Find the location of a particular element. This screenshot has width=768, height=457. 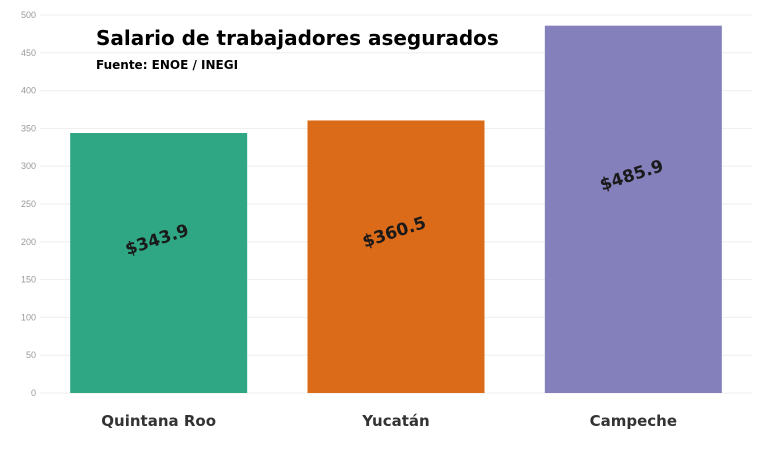

chart-subtitle: Fuente: ENOE / INEGI is located at coordinates (167, 65).